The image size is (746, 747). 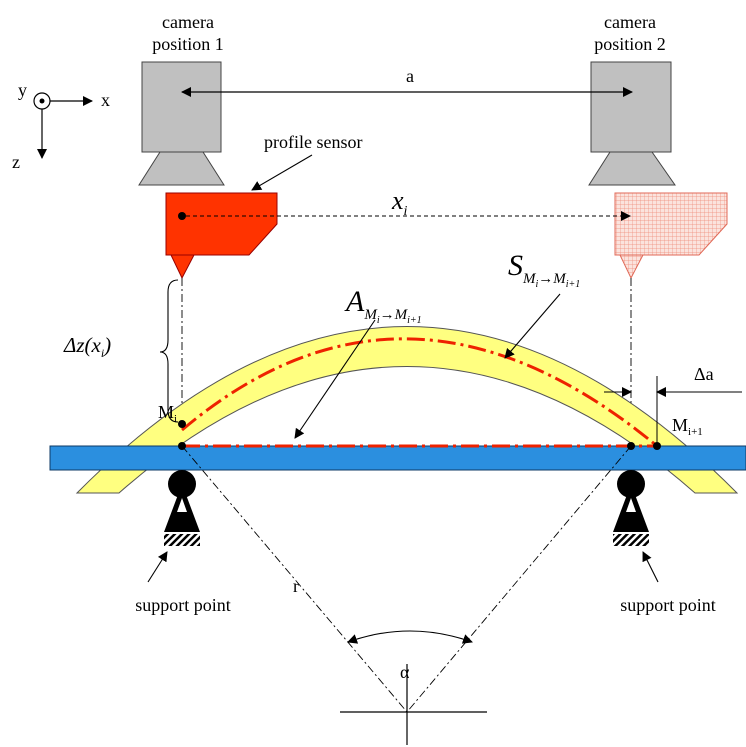 I want to click on xi-sub: i, so click(x=406, y=211).